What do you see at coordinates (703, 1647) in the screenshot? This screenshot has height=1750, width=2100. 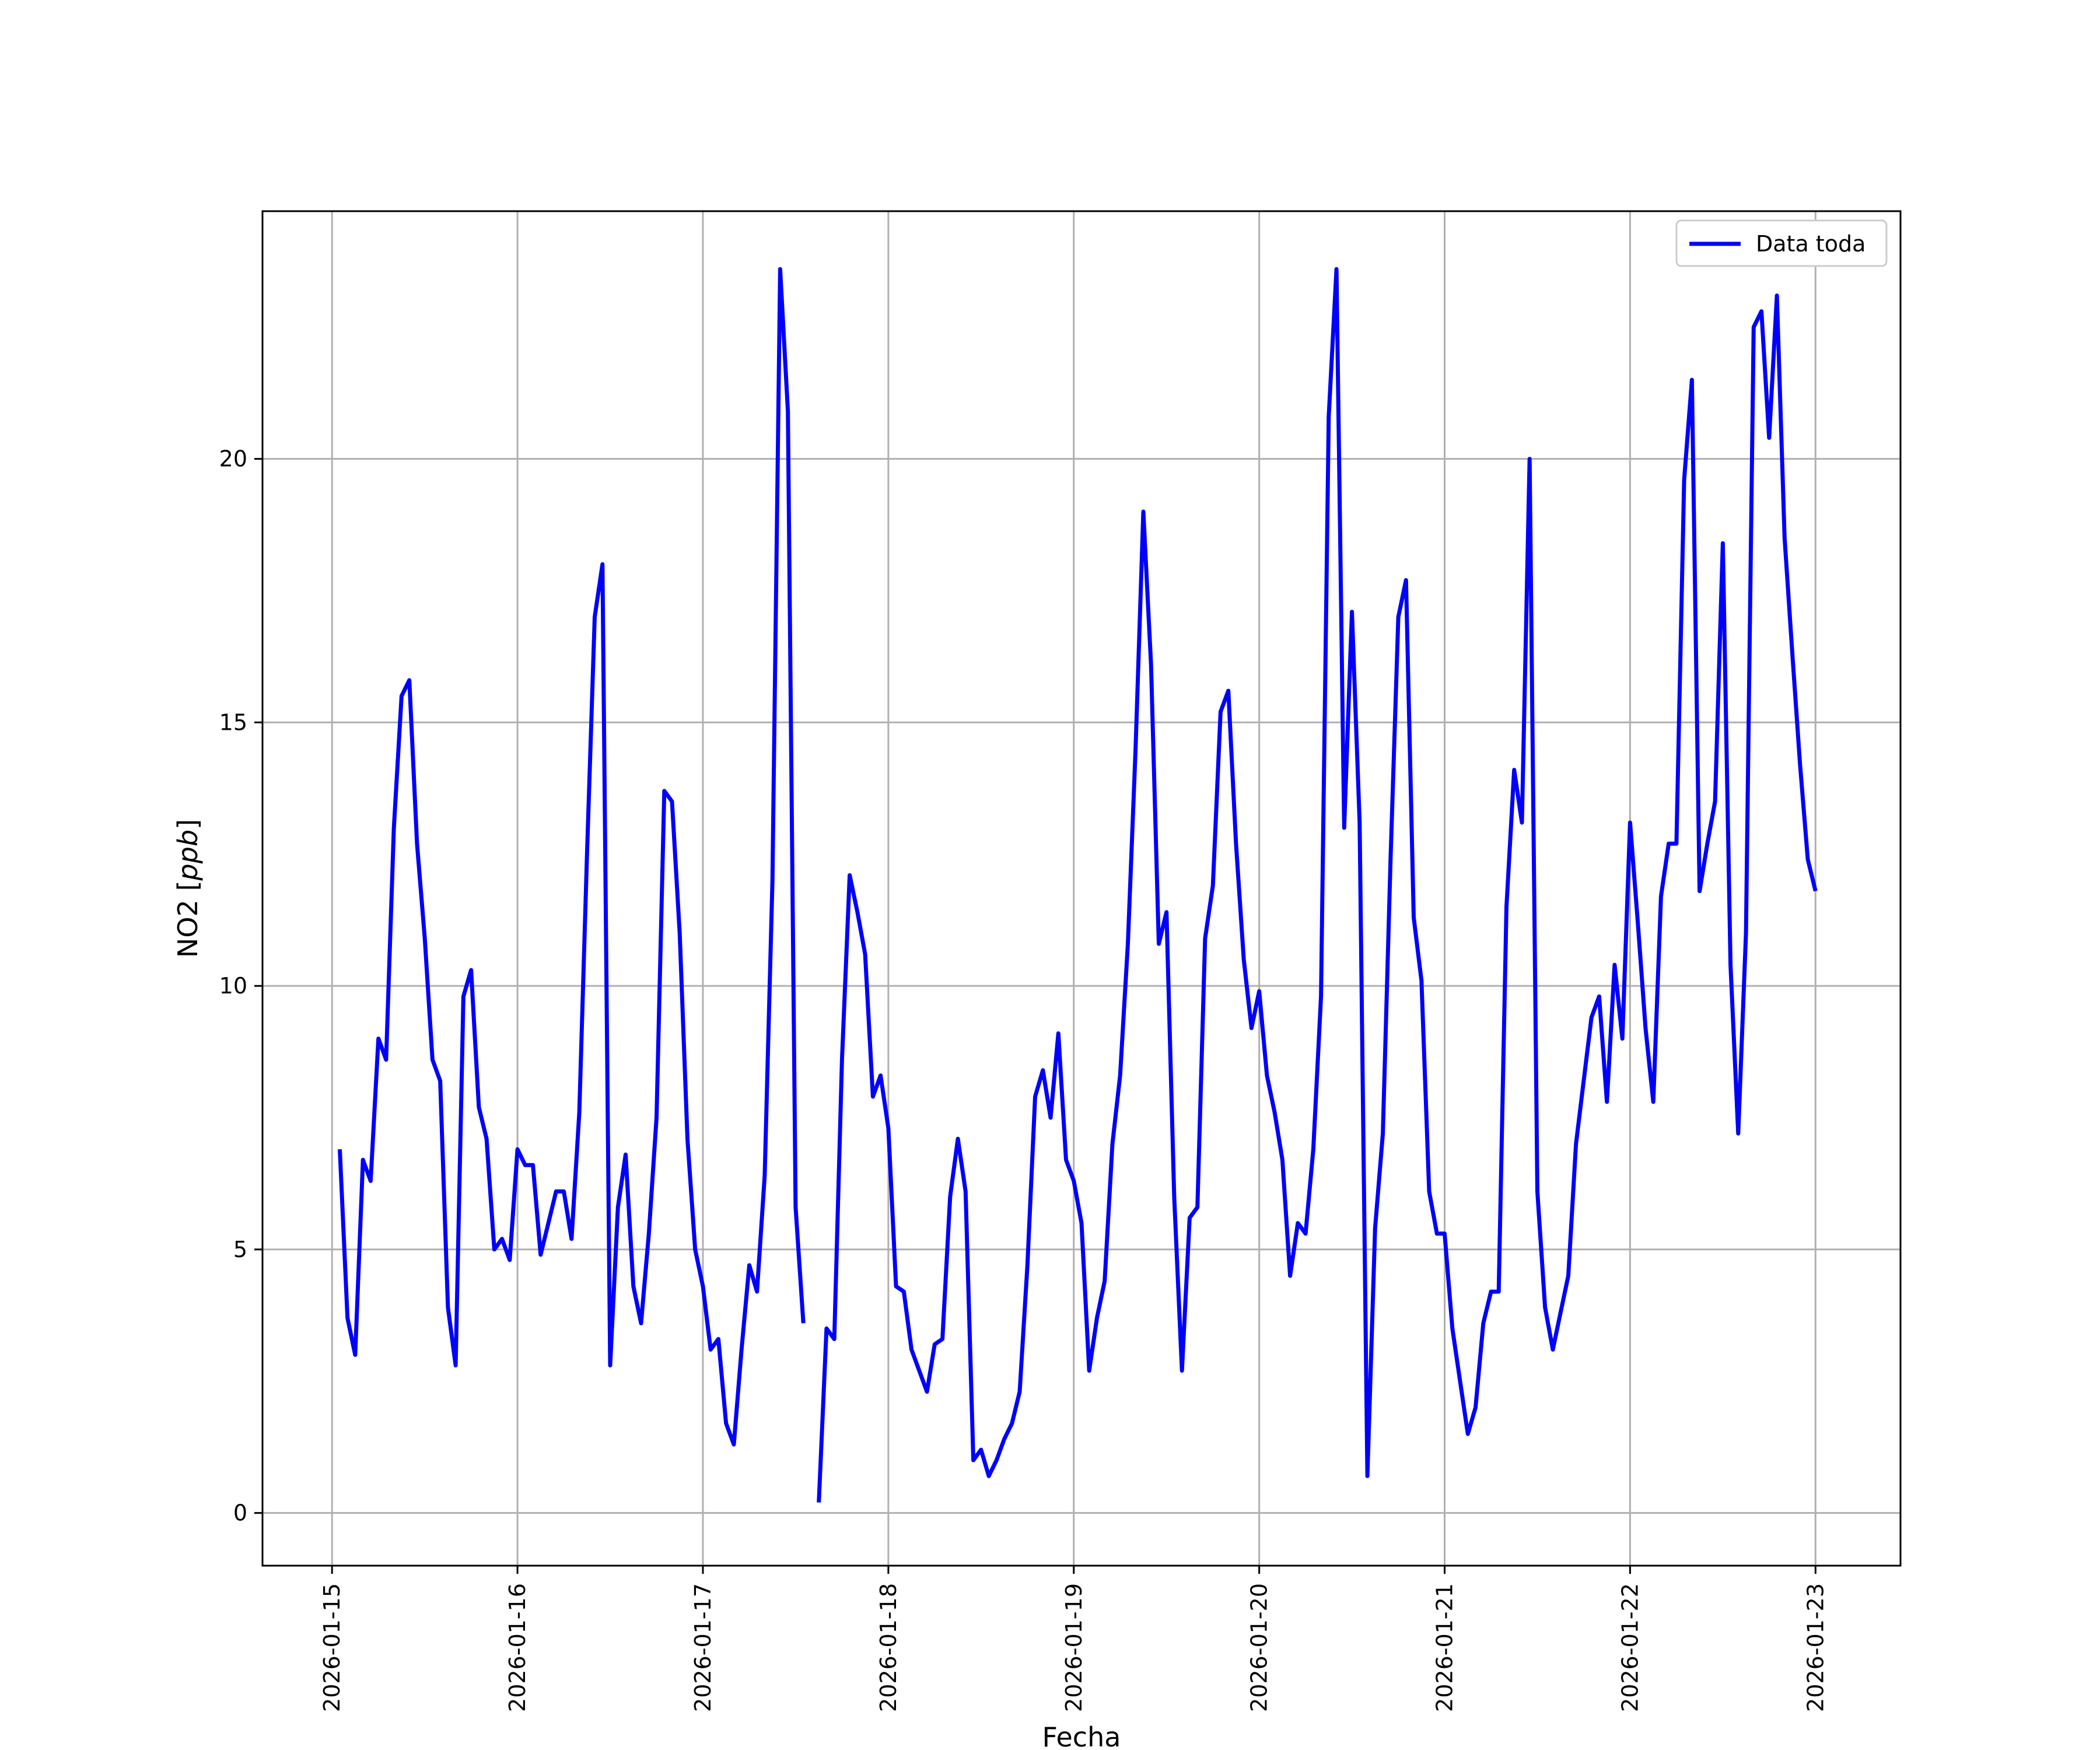 I see `x-tick-label: 2026-01-17` at bounding box center [703, 1647].